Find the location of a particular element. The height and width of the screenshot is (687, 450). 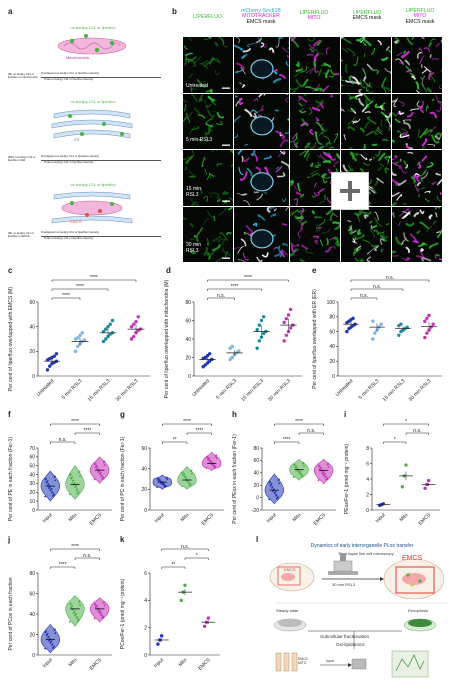

organelle-label-emcs: EMCS is located at coordinates (76, 221).